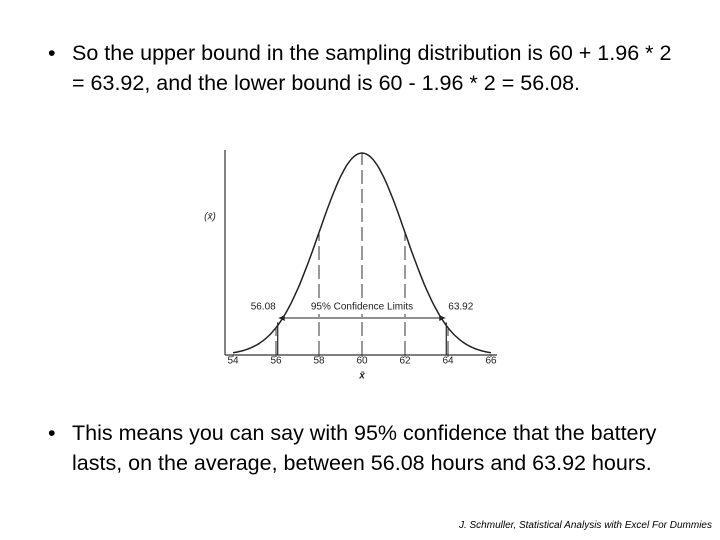 This screenshot has width=720, height=540. What do you see at coordinates (405, 361) in the screenshot?
I see `x-tick-label: 62` at bounding box center [405, 361].